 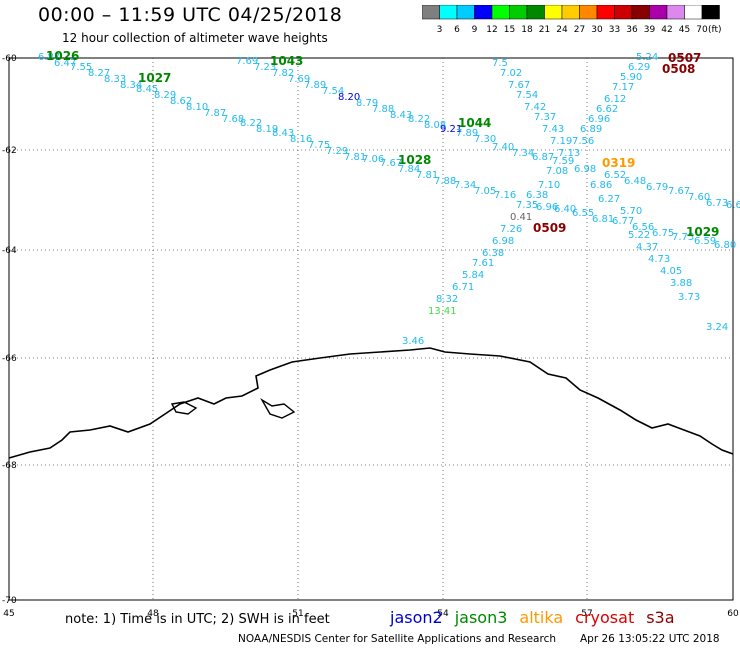 What do you see at coordinates (481, 617) in the screenshot?
I see `legend-jason3: jason3` at bounding box center [481, 617].